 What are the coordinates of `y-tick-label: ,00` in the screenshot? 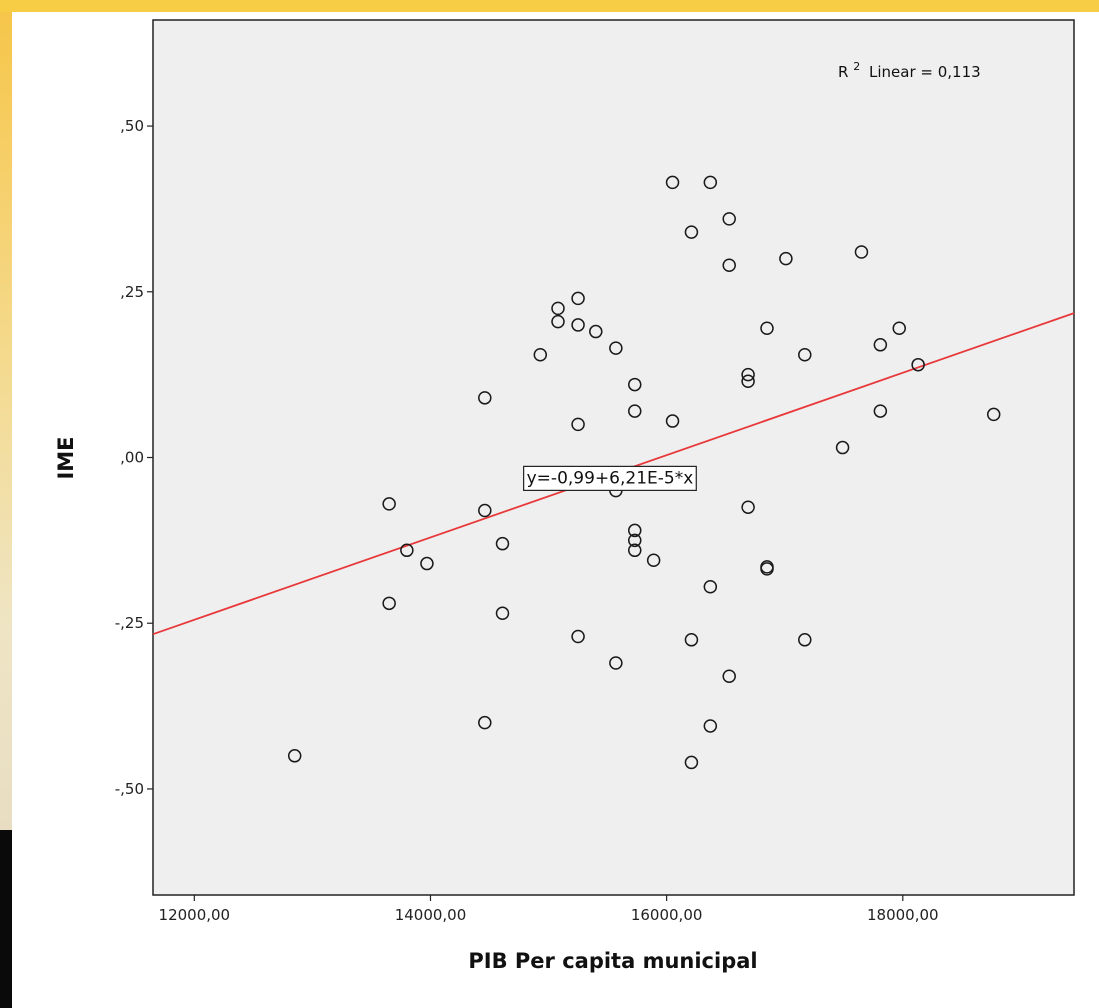 It's located at (132, 458).